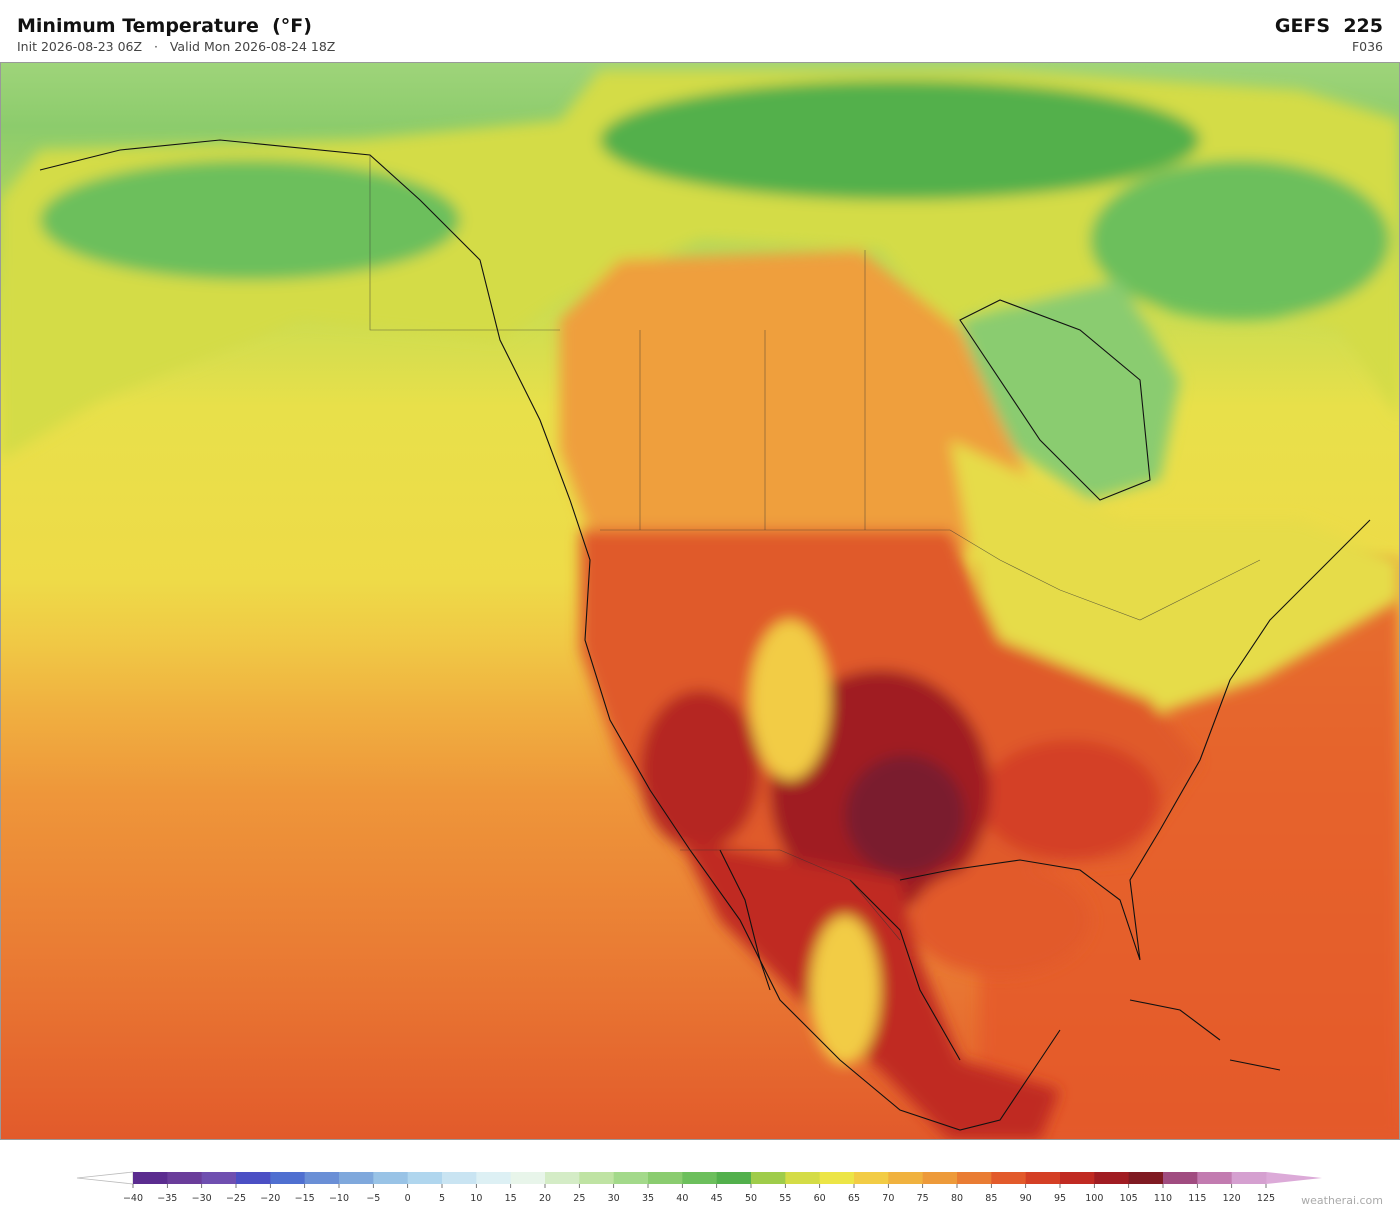 The height and width of the screenshot is (1215, 1400). I want to click on colorbar-tick-label: 75, so click(923, 1198).